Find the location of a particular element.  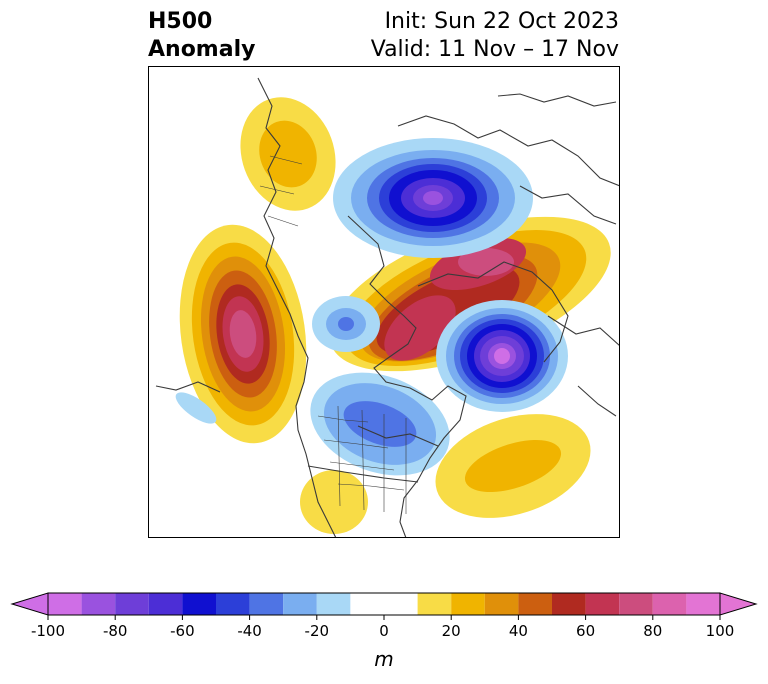

colorbar-tick-label: -80 is located at coordinates (115, 631).